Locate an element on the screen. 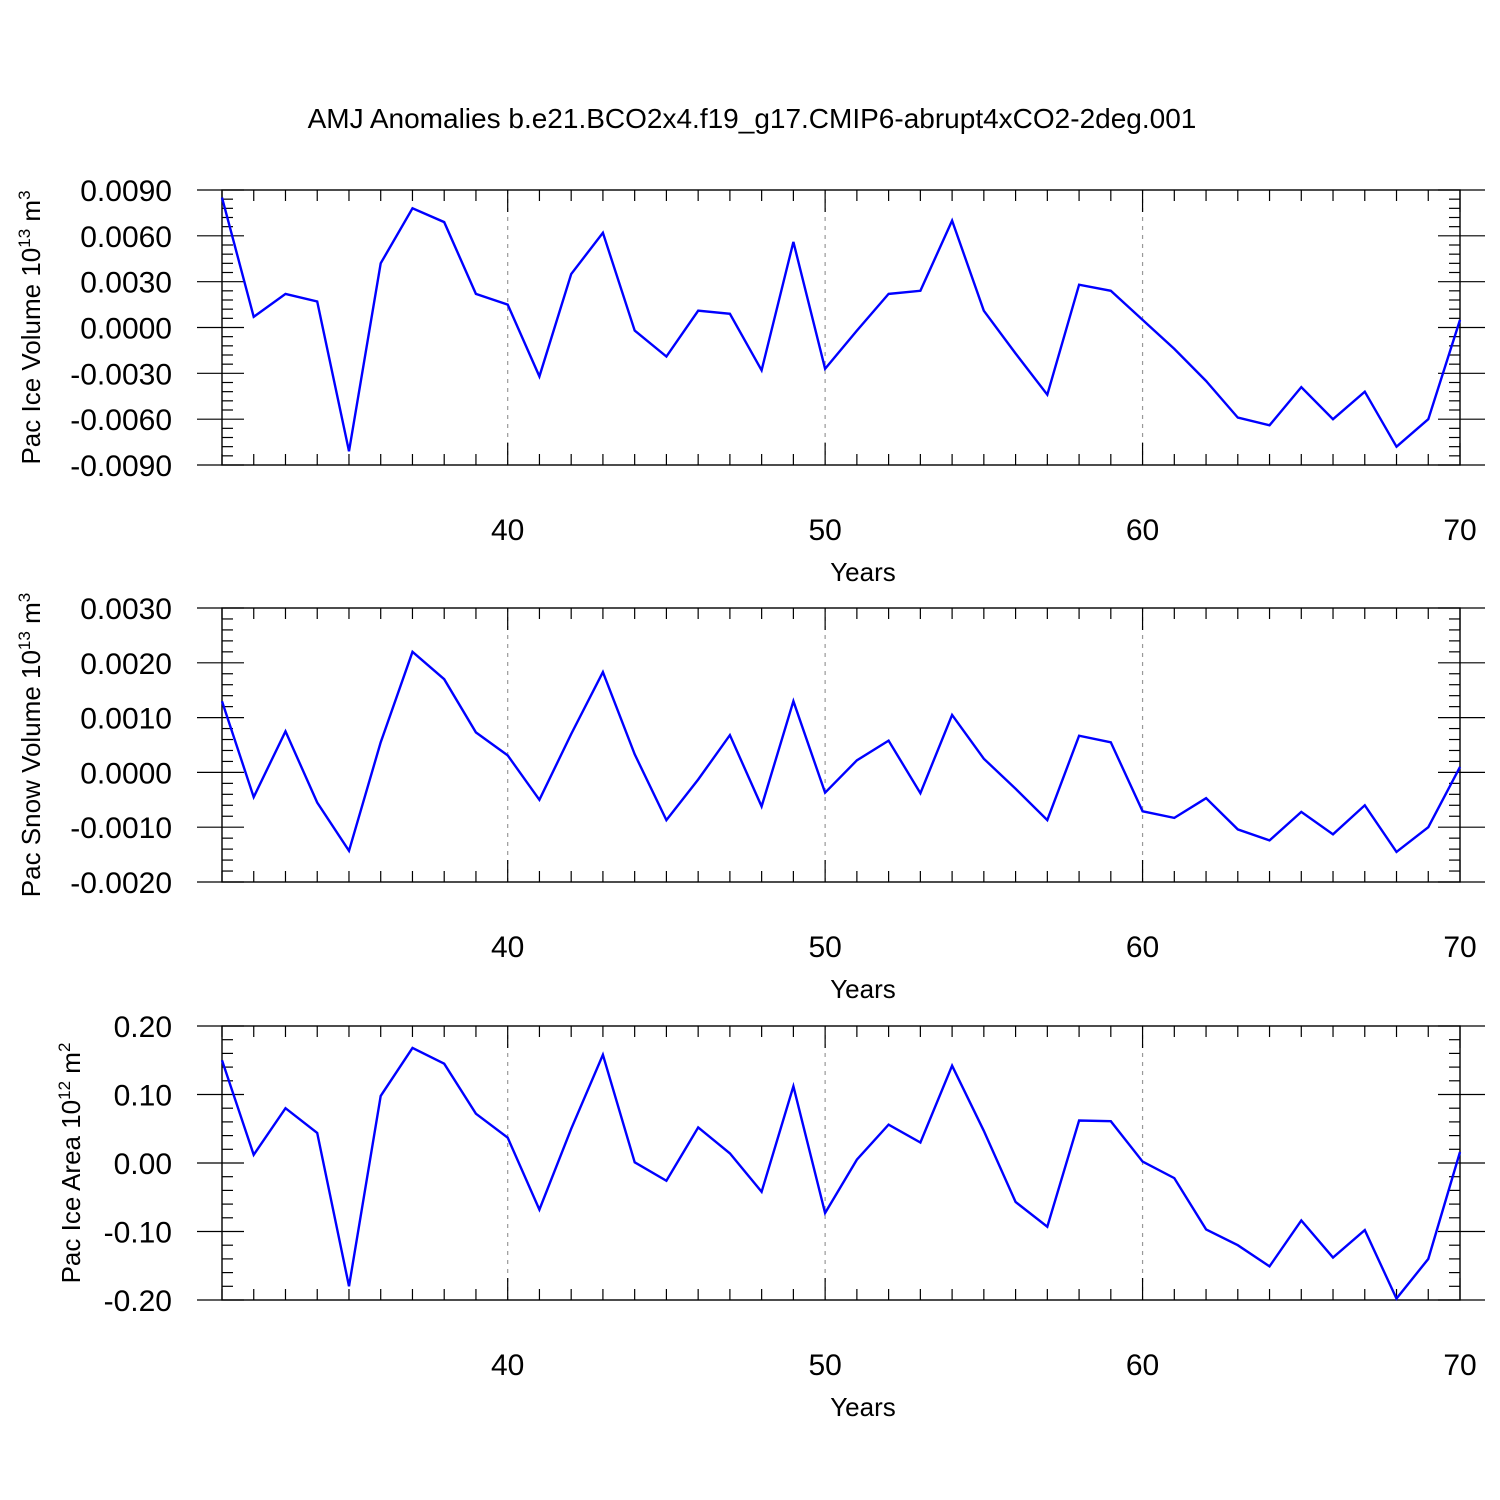 The width and height of the screenshot is (1500, 1500). y-tick-label: 0.0010 is located at coordinates (126, 719).